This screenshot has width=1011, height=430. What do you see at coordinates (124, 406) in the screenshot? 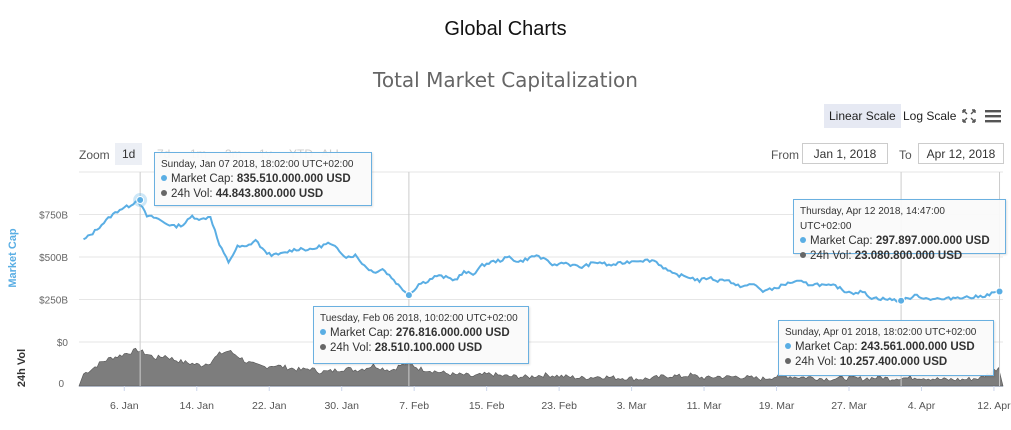
I see `x-tick-label: 6. Jan` at bounding box center [124, 406].